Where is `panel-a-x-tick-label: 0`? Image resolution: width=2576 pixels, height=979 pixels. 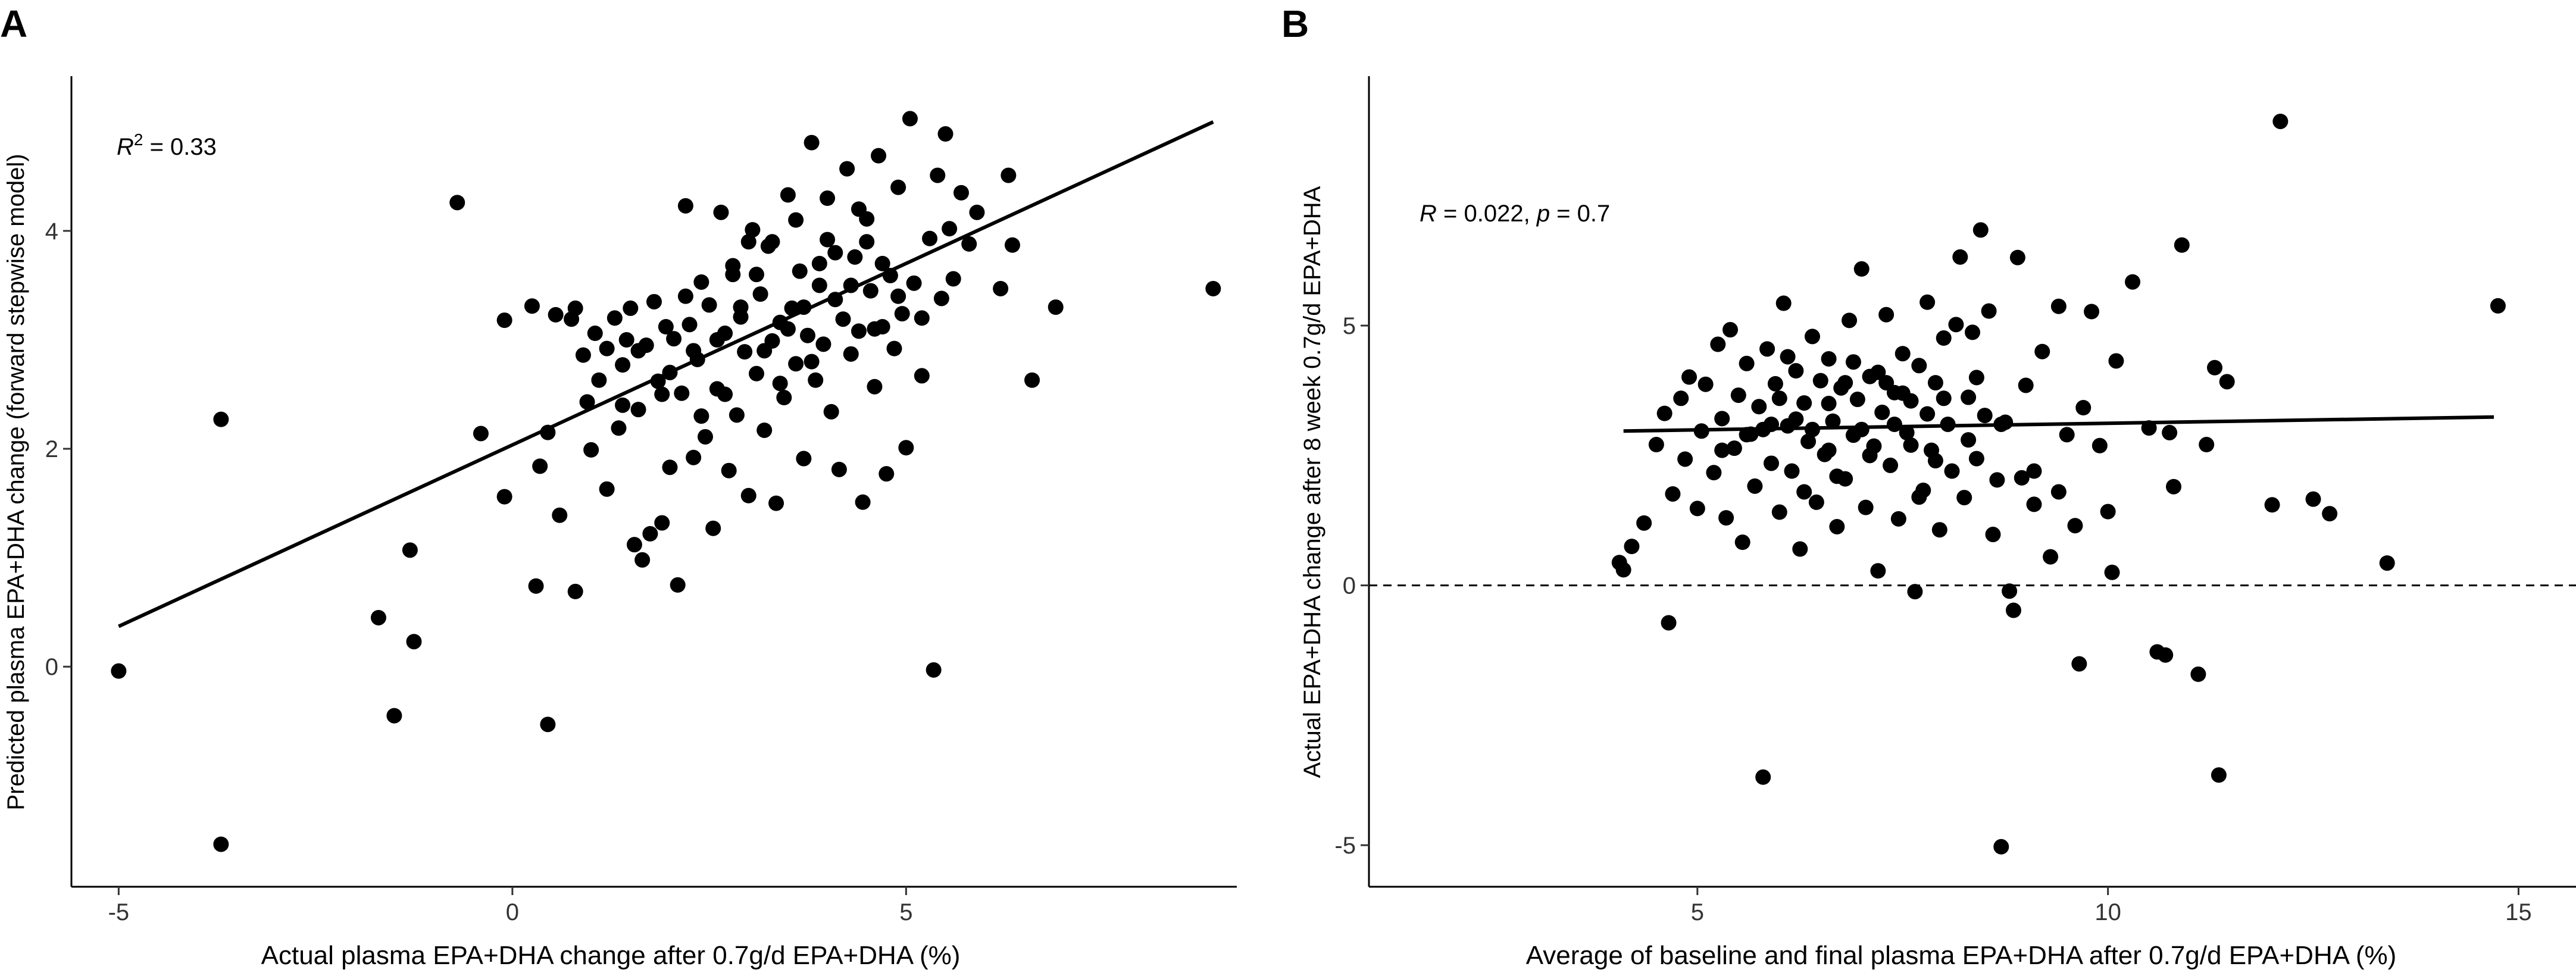 panel-a-x-tick-label: 0 is located at coordinates (512, 912).